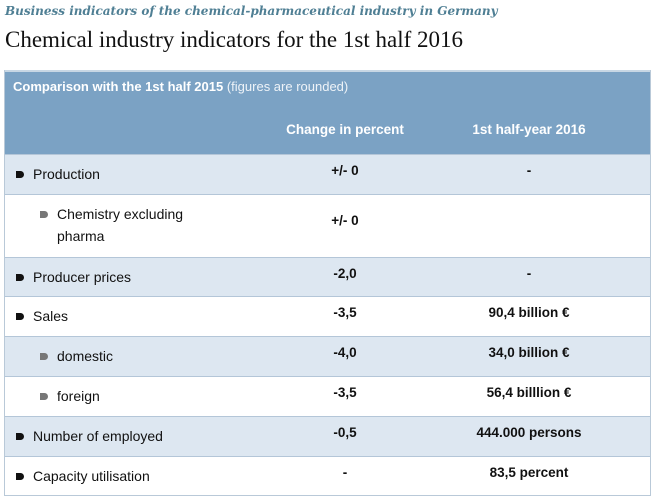  Describe the element at coordinates (287, 86) in the screenshot. I see `caption-note: (figures are rounded)` at that location.